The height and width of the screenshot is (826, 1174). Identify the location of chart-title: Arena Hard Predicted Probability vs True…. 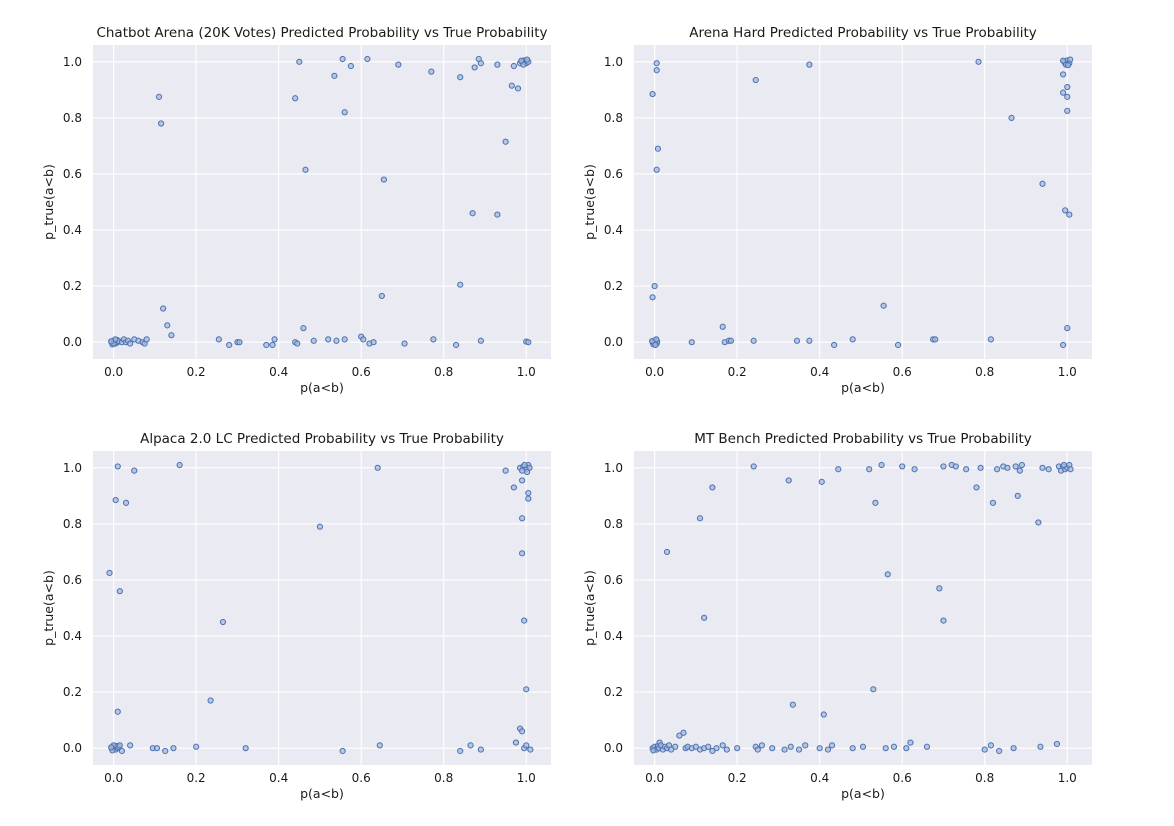
(862, 33).